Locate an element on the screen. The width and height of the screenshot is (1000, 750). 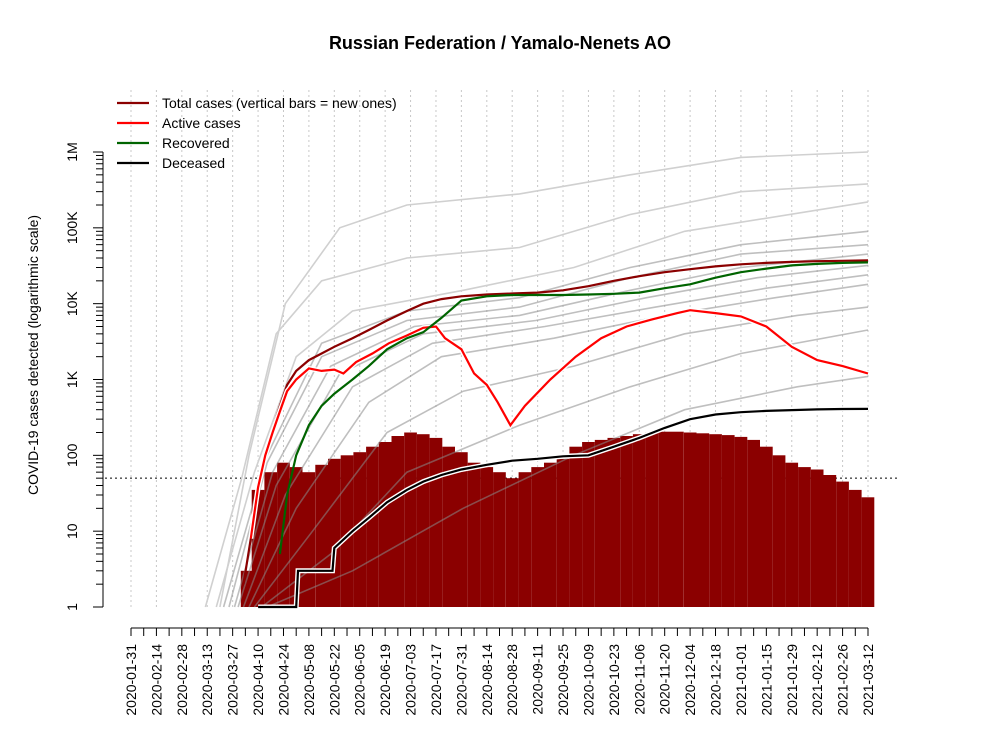
legend-label: Recovered is located at coordinates (196, 143).